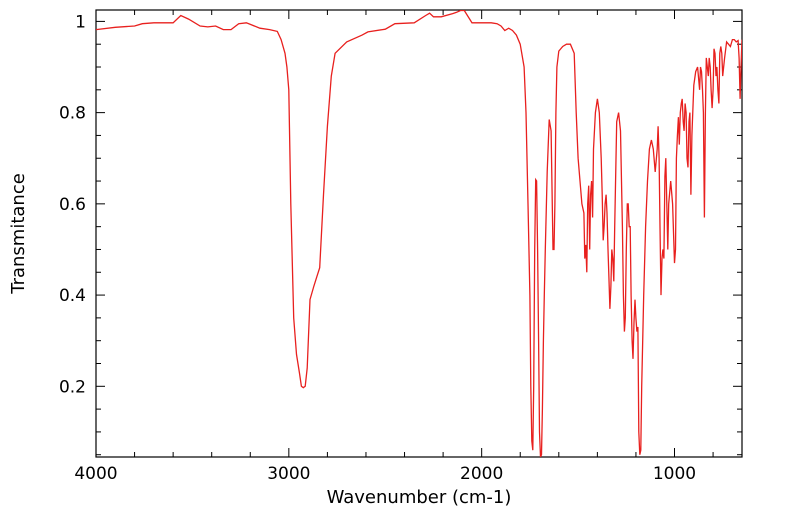 This screenshot has width=799, height=516. Describe the element at coordinates (18, 234) in the screenshot. I see `y-axis-title: Transmitance` at that location.